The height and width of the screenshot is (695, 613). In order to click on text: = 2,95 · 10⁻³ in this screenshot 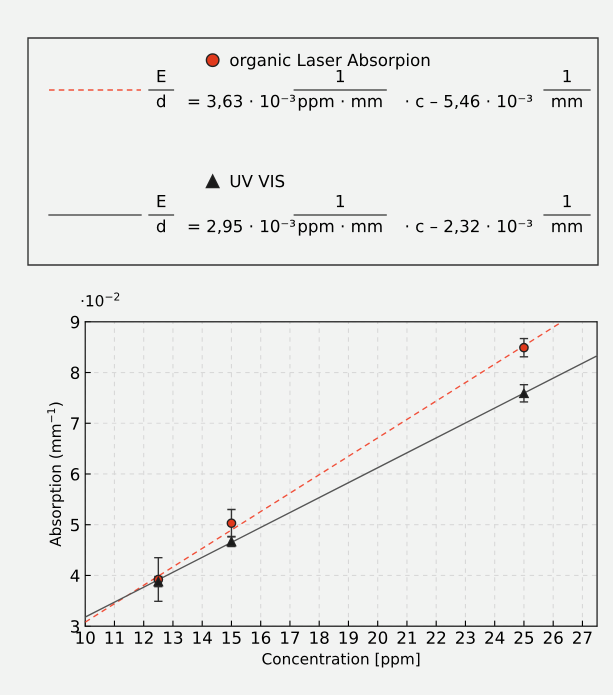, I will do `click(242, 227)`.